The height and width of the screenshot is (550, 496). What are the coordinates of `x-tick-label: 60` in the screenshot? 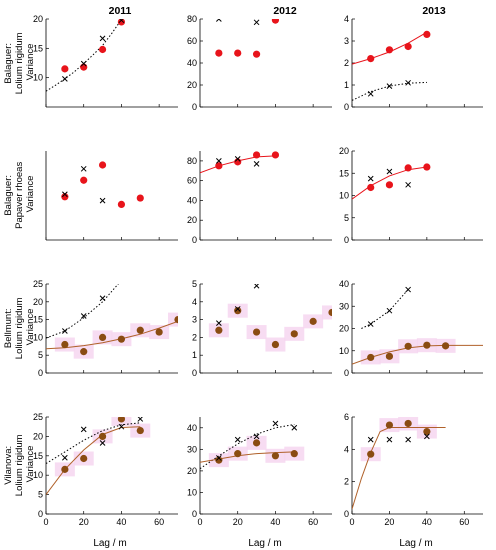 It's located at (313, 522).